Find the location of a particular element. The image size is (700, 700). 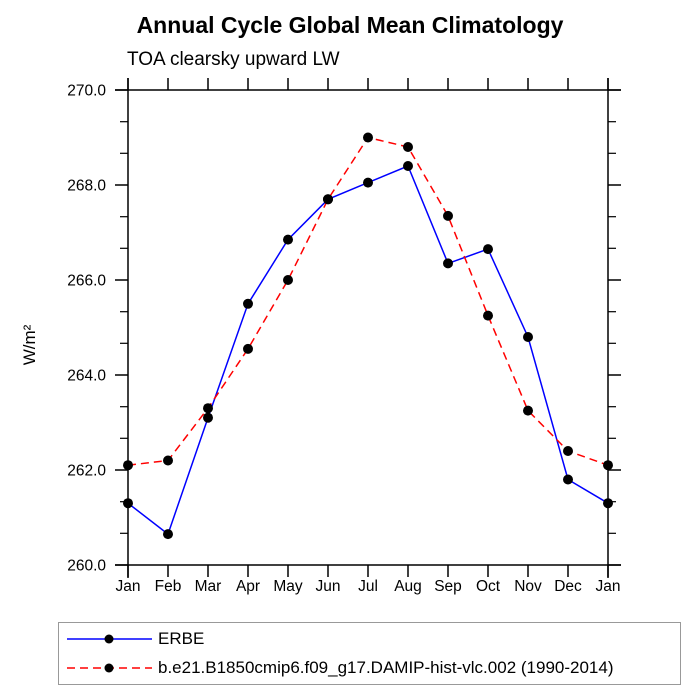

svg-text: Feb is located at coordinates (168, 586).